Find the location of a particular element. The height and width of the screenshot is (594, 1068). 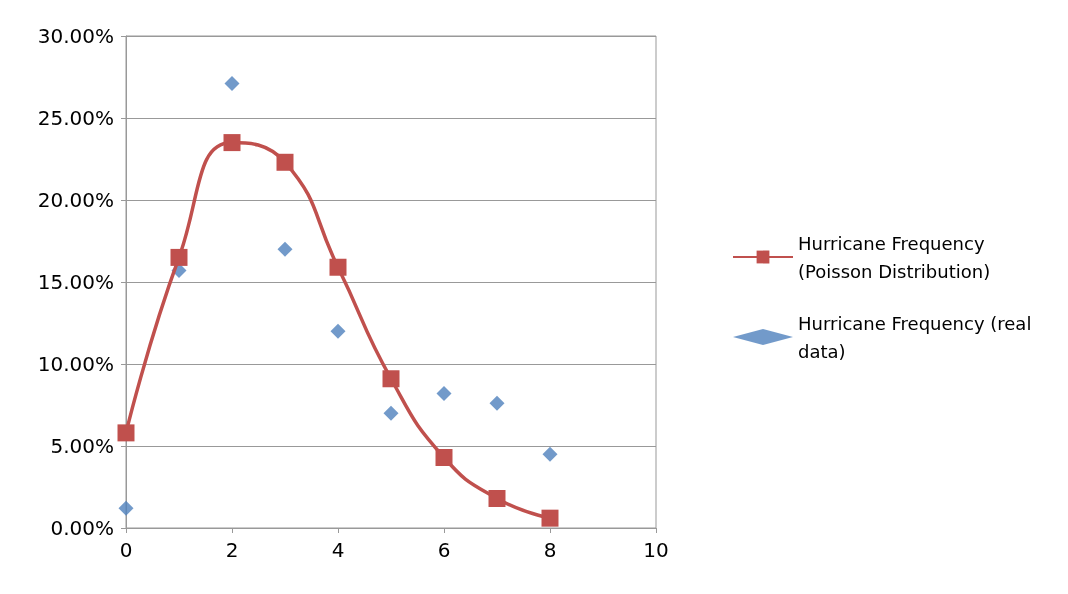

legend-label: Hurricane Frequency (Poisson Distribution) is located at coordinates (894, 257).